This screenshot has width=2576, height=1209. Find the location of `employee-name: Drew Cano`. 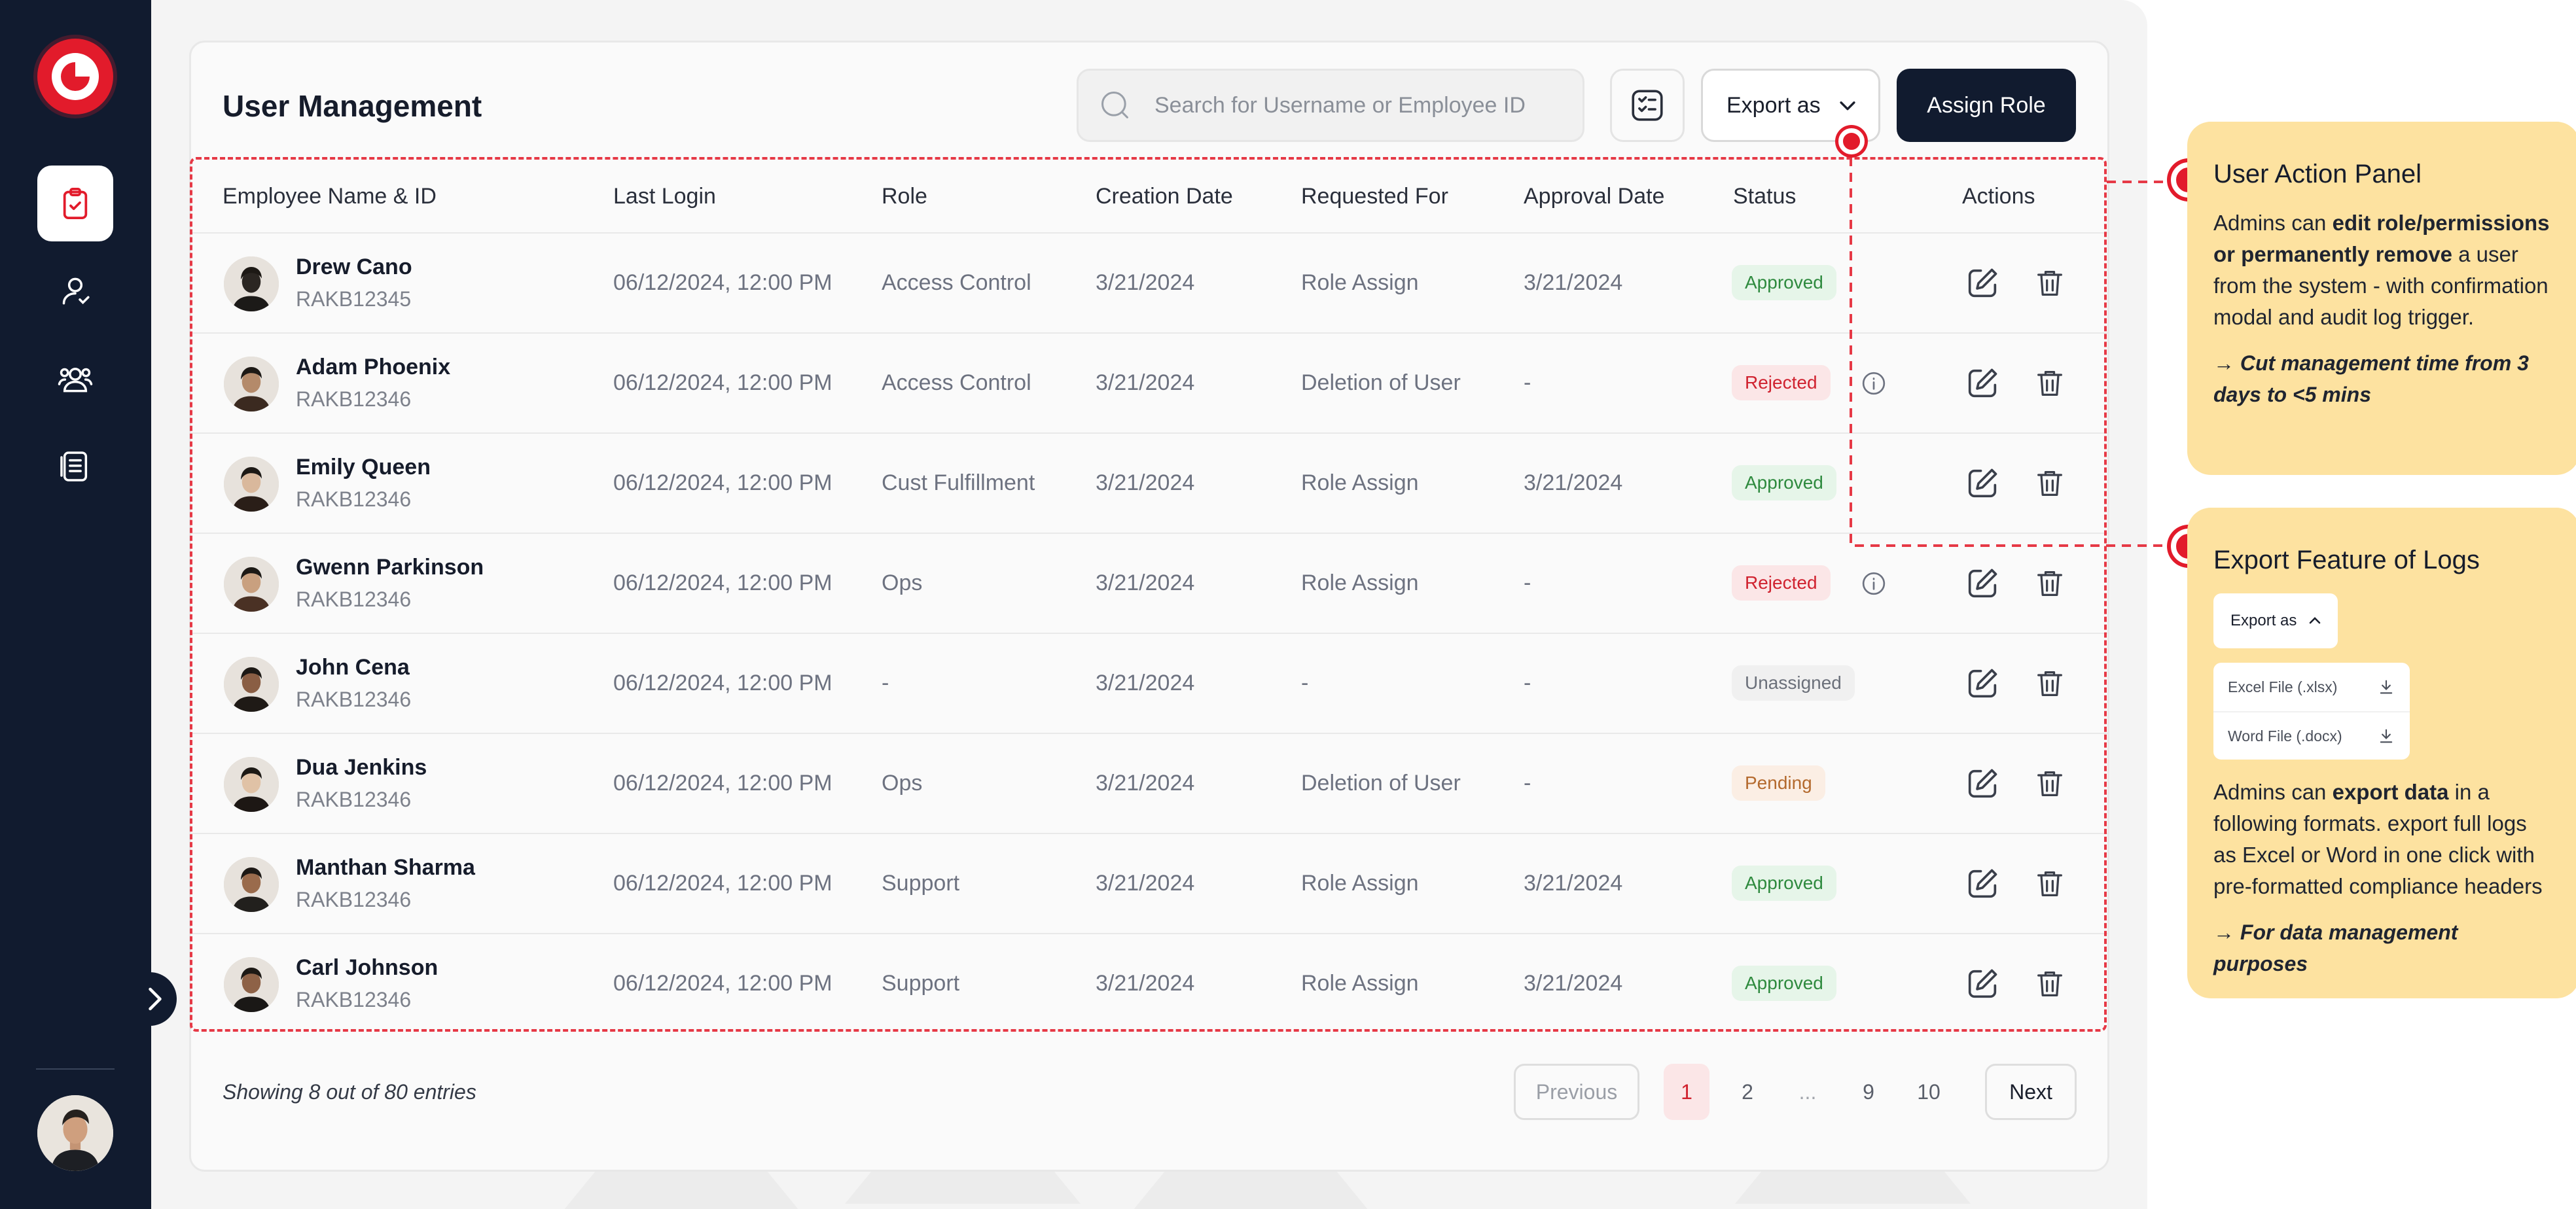

employee-name: Drew Cano is located at coordinates (354, 266).